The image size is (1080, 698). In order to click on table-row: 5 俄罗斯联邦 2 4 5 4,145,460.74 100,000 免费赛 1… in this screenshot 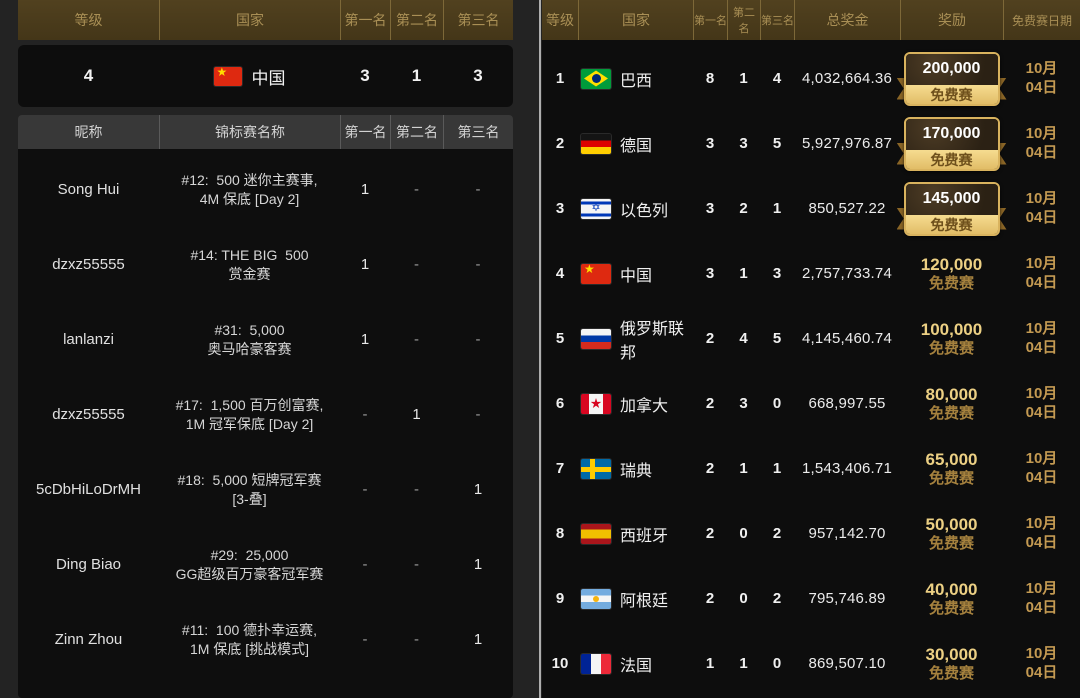, I will do `click(811, 338)`.